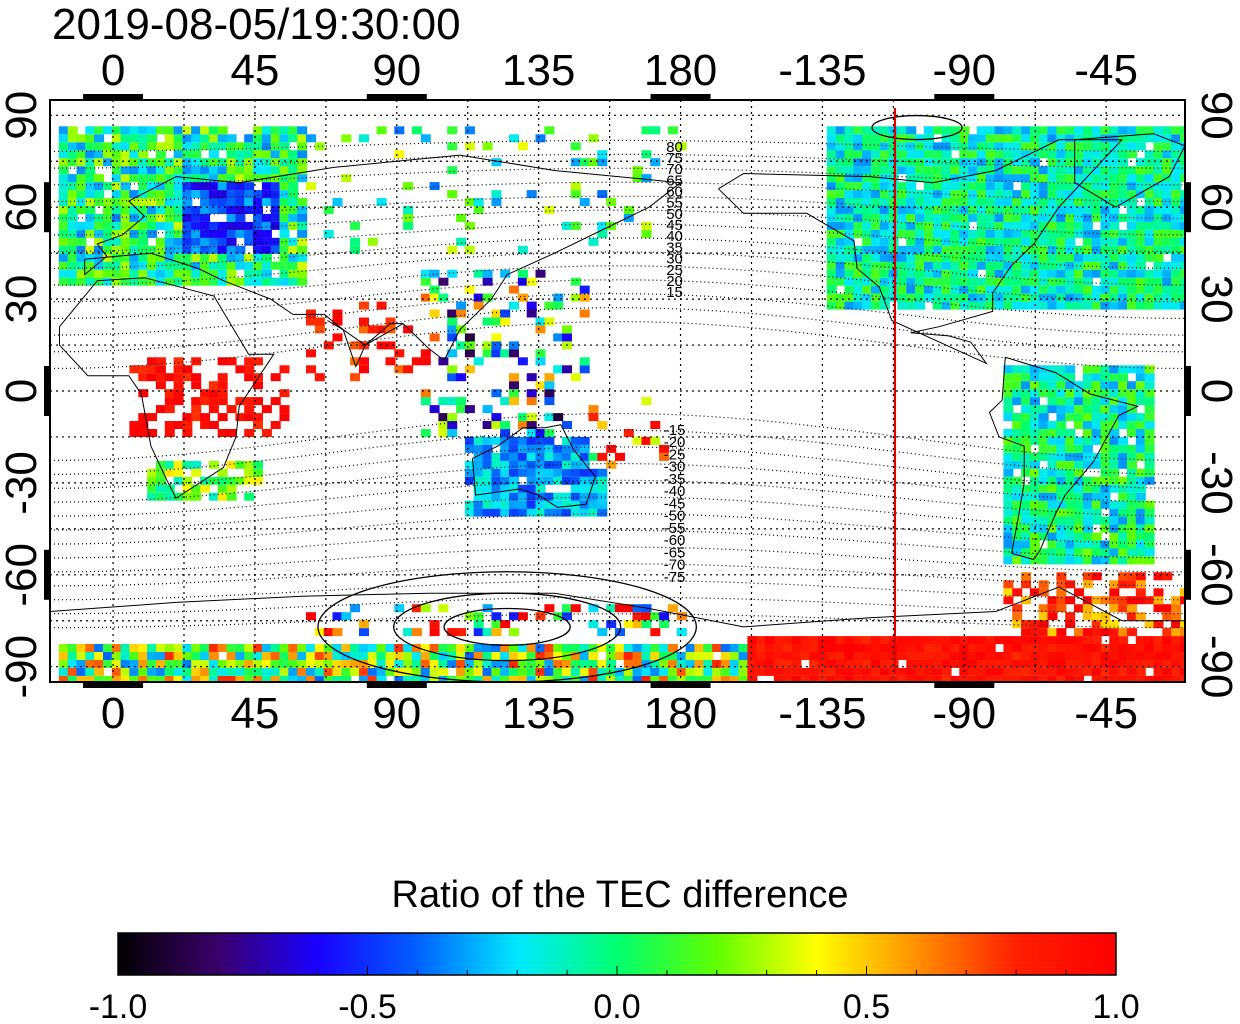 The width and height of the screenshot is (1240, 1024). What do you see at coordinates (675, 577) in the screenshot?
I see `contour-label: -75` at bounding box center [675, 577].